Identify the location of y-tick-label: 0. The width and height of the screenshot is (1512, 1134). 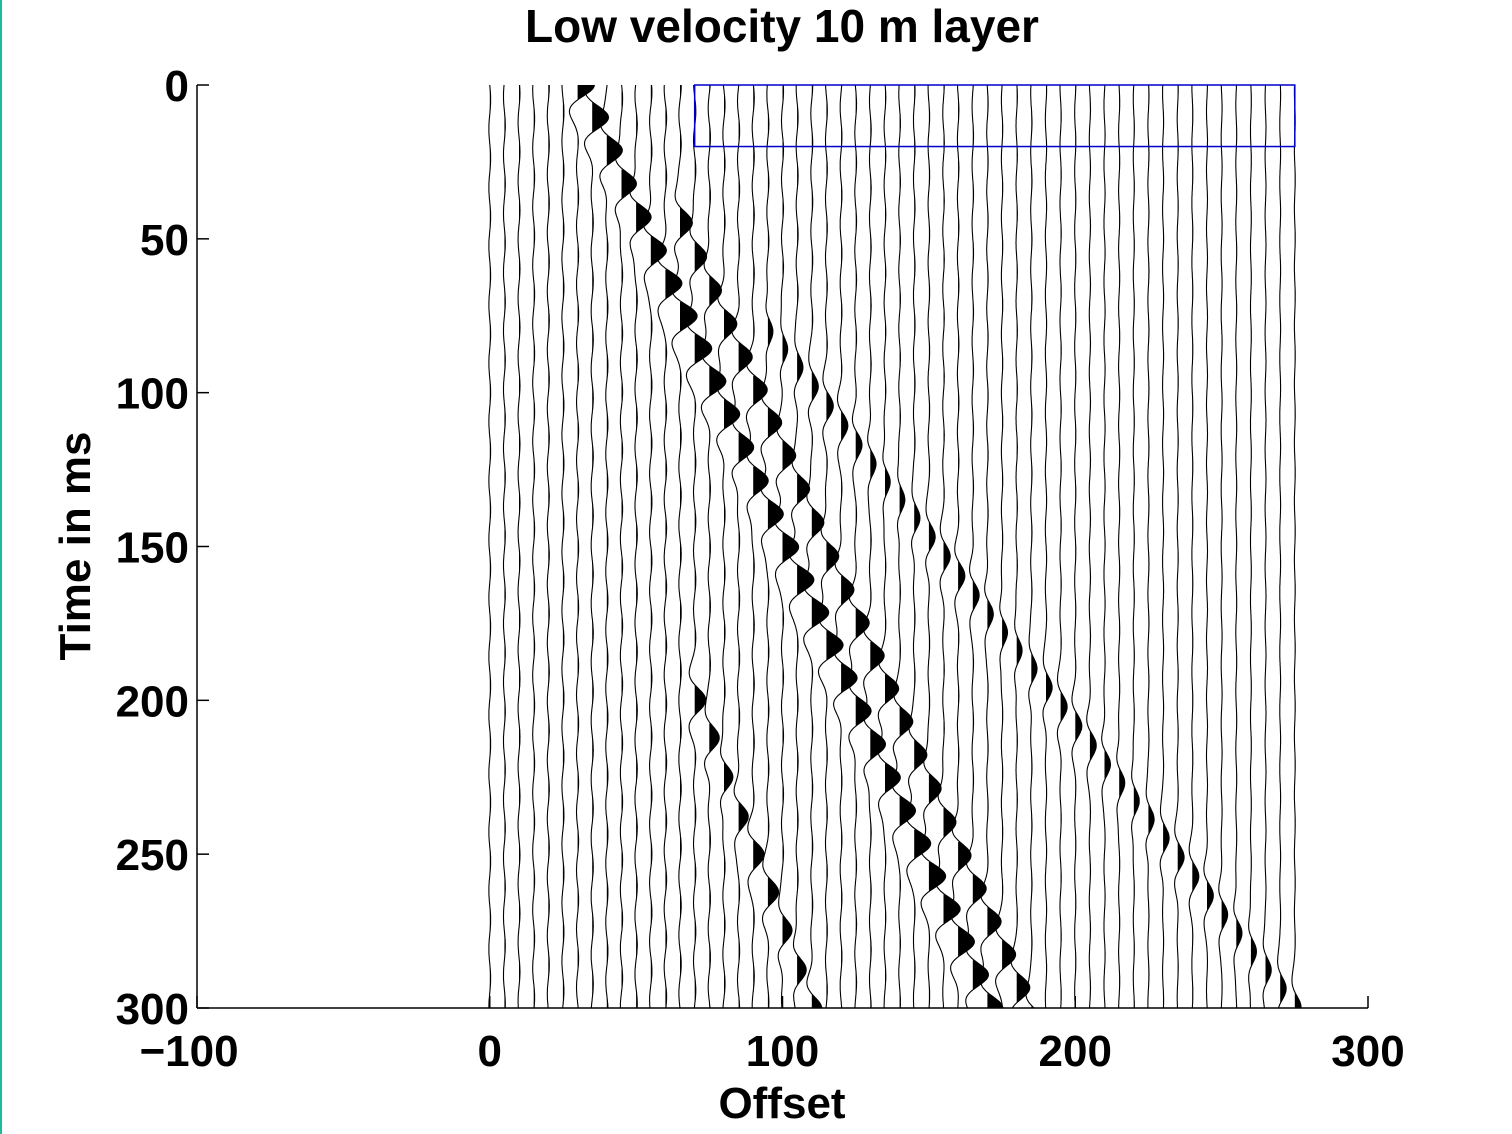
(177, 86).